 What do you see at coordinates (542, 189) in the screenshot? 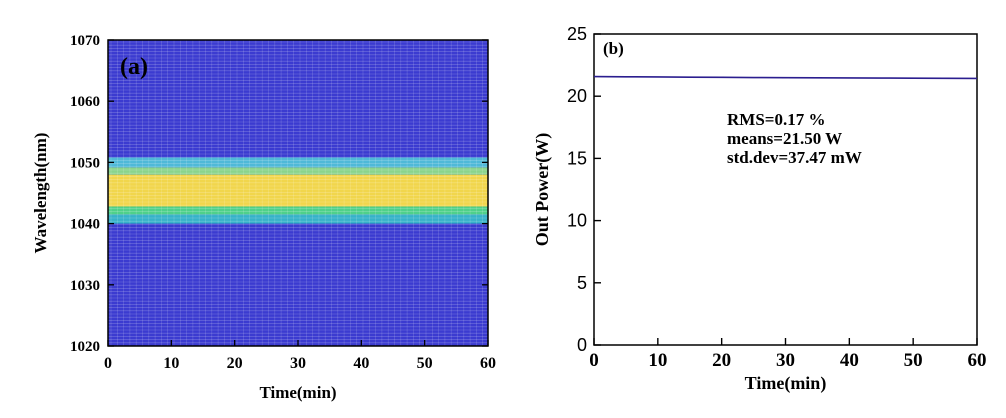
I see `power-y-axis-label: Out Power(W)` at bounding box center [542, 189].